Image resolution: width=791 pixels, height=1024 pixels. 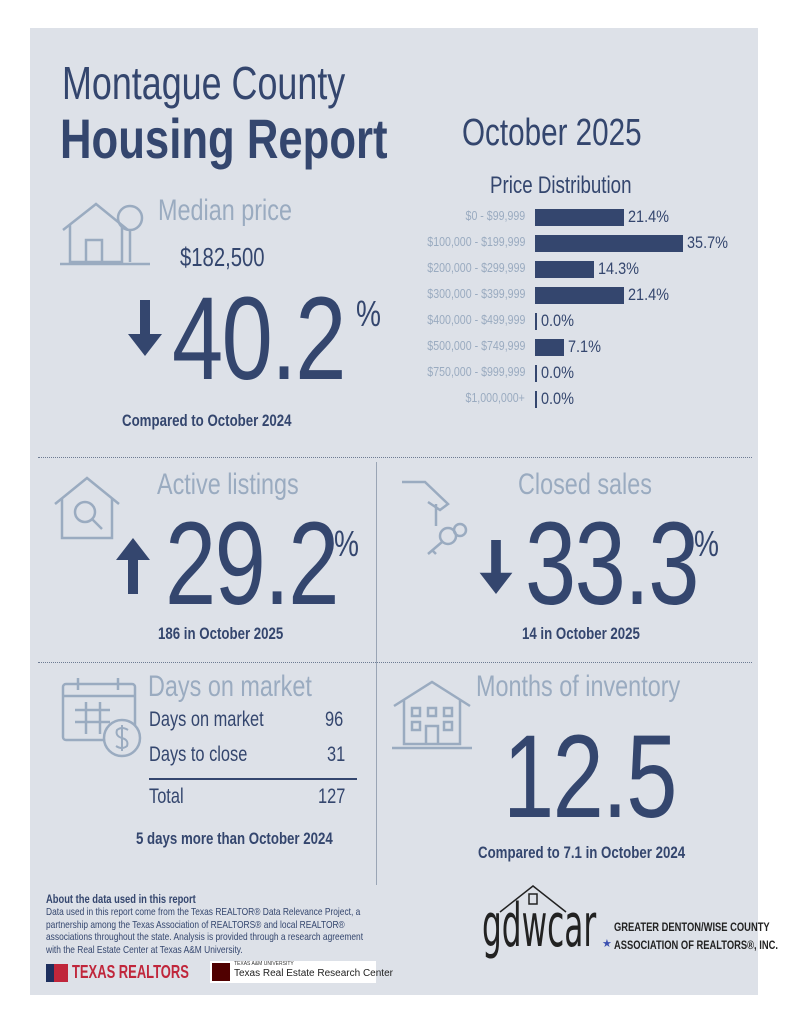 What do you see at coordinates (221, 972) in the screenshot?
I see `tamu-mark-icon` at bounding box center [221, 972].